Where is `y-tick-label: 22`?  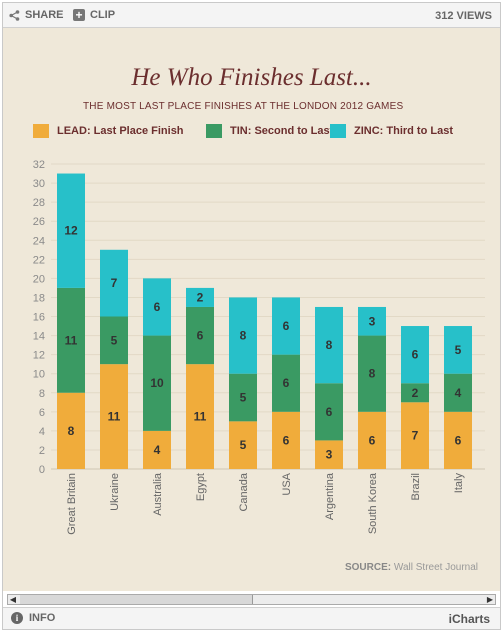
y-tick-label: 22 is located at coordinates (39, 260).